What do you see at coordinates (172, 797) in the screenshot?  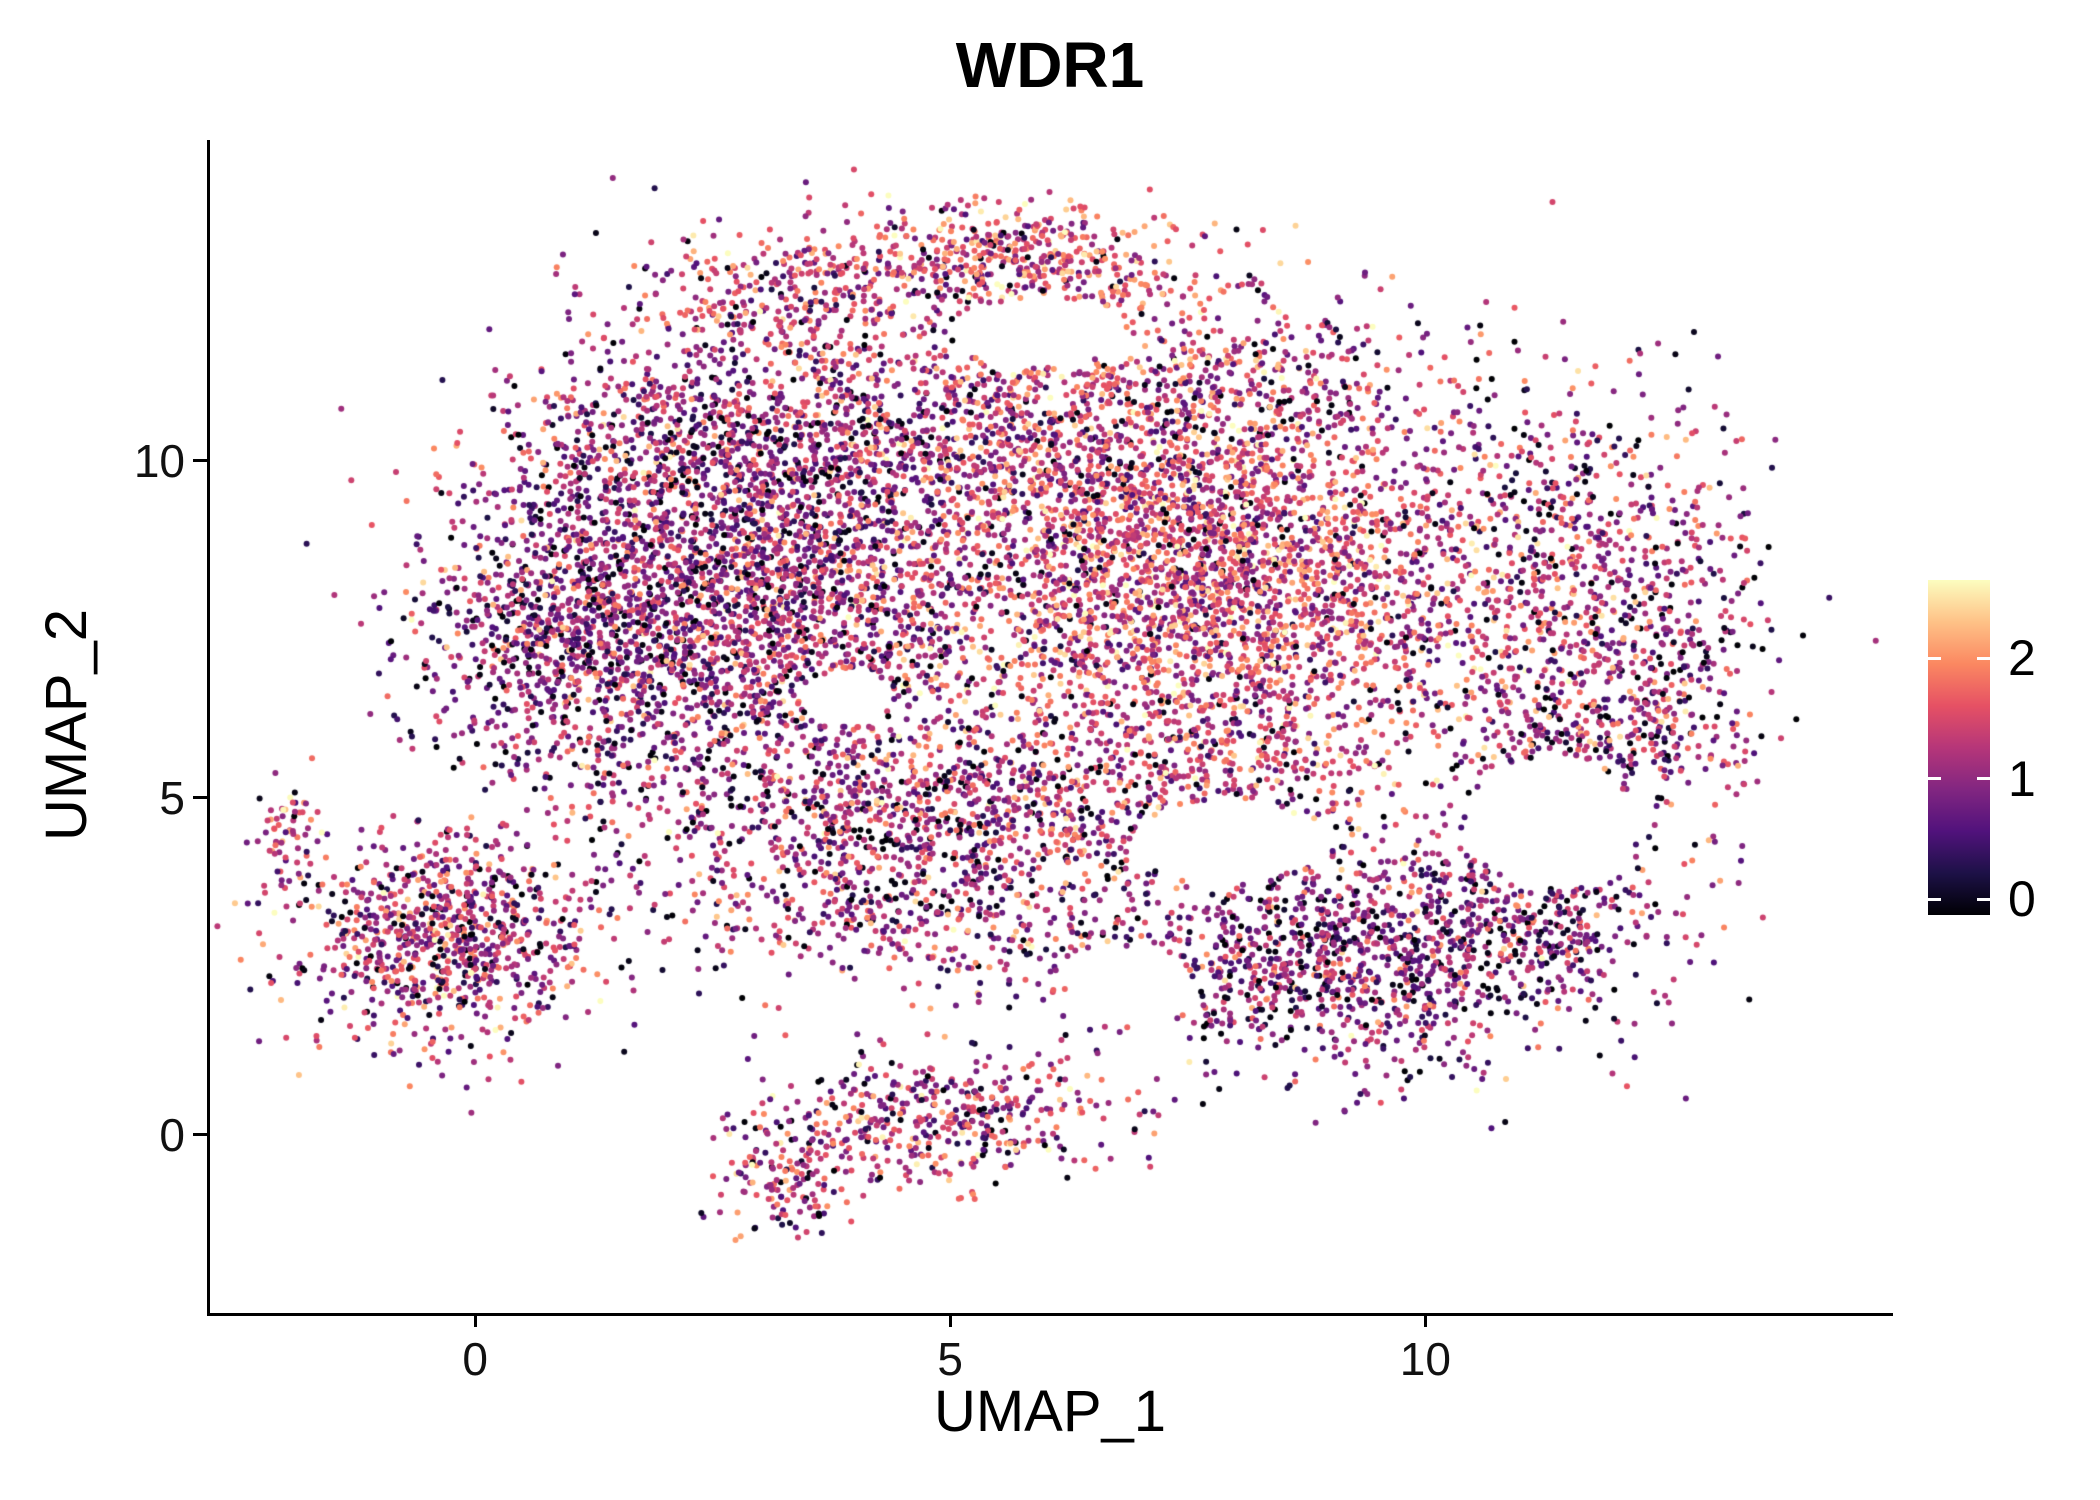 I see `y-tick-label: 5` at bounding box center [172, 797].